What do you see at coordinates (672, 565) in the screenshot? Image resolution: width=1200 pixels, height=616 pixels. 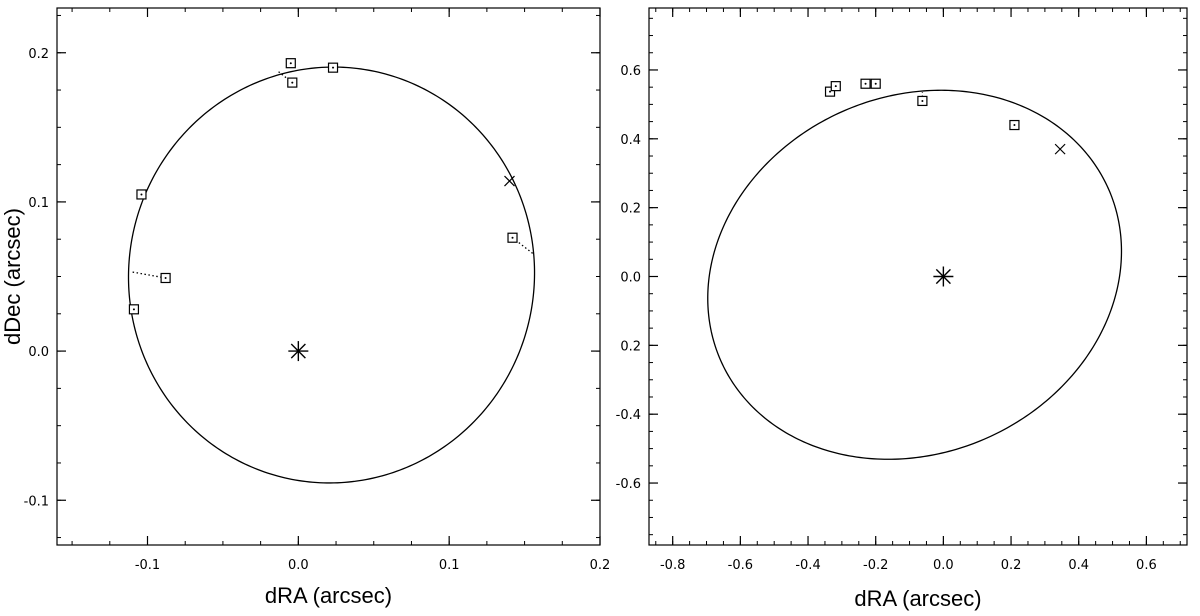 I see `x-tick-label: -0.8` at bounding box center [672, 565].